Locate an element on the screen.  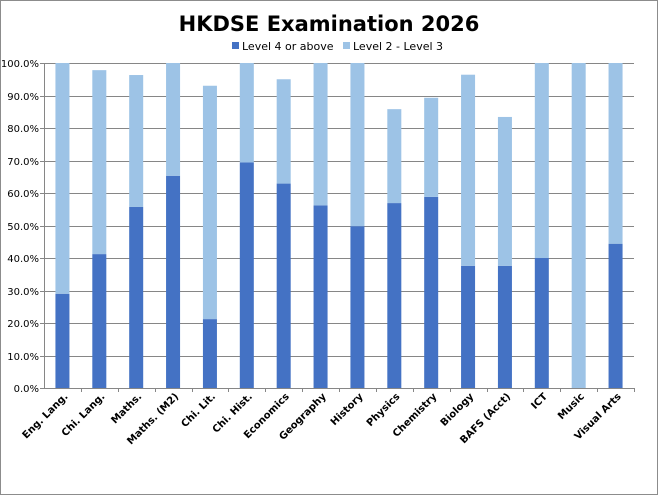
y-tick-label: 70.0% is located at coordinates (23, 162).